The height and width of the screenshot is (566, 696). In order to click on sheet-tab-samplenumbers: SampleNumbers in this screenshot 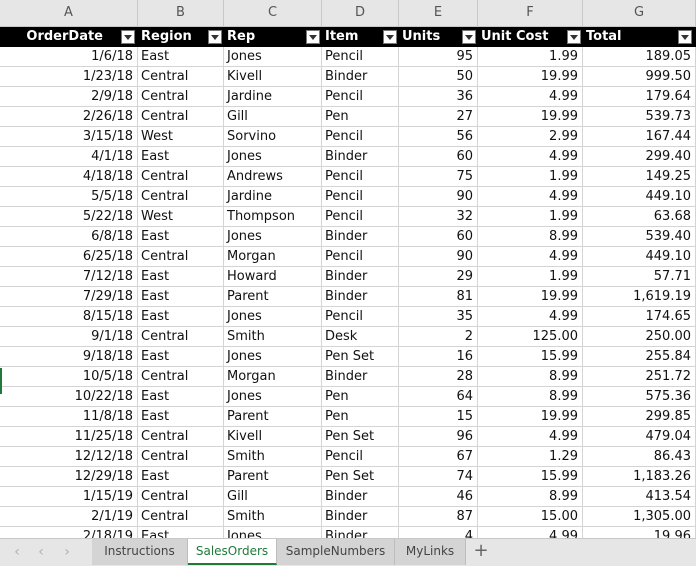, I will do `click(336, 552)`.